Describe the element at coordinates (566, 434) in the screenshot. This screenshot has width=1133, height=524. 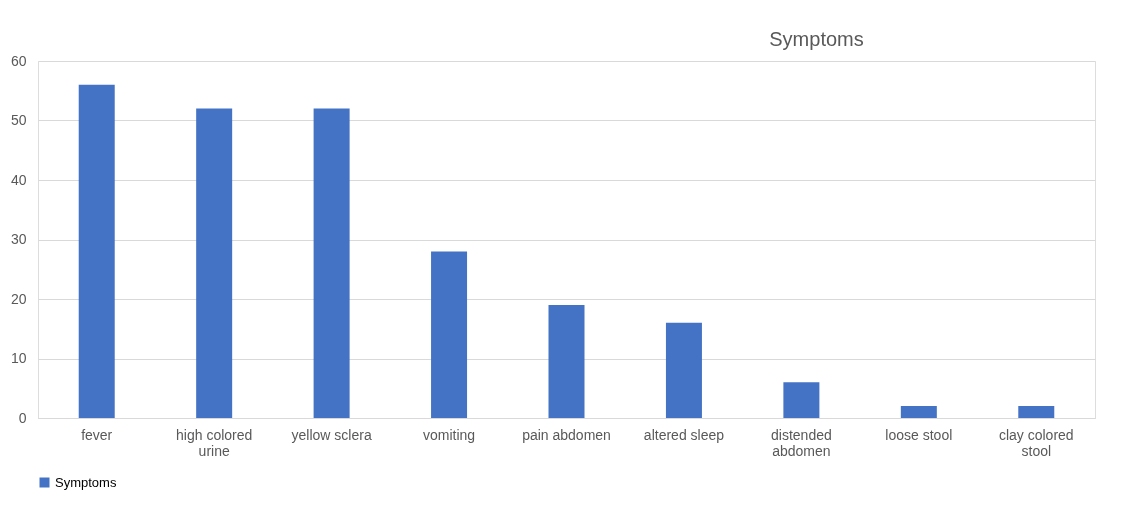
I see `x-tick-label: pain abdomen` at that location.